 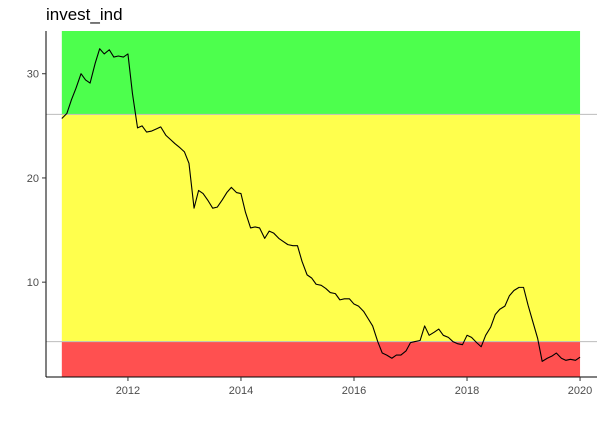 What do you see at coordinates (33, 75) in the screenshot?
I see `y-tick-label-30: 30` at bounding box center [33, 75].